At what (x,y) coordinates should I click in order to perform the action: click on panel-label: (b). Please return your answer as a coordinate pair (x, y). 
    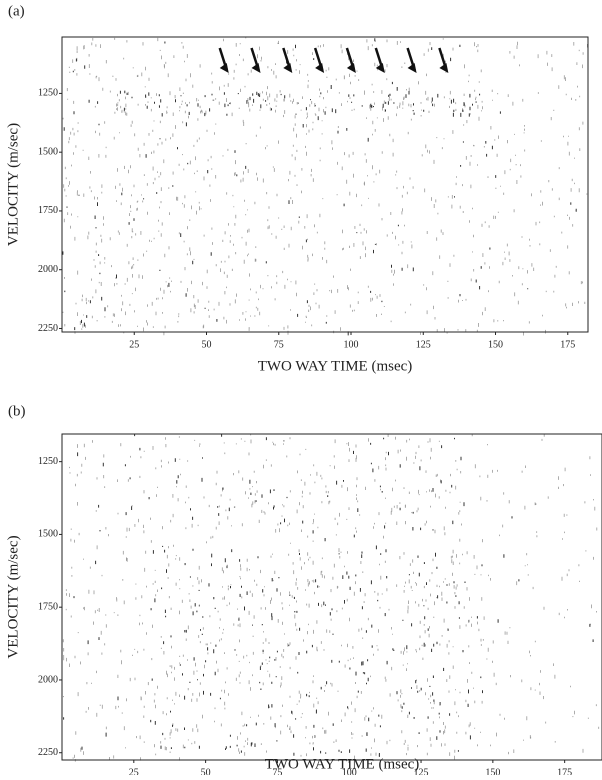
    Looking at the image, I should click on (17, 411).